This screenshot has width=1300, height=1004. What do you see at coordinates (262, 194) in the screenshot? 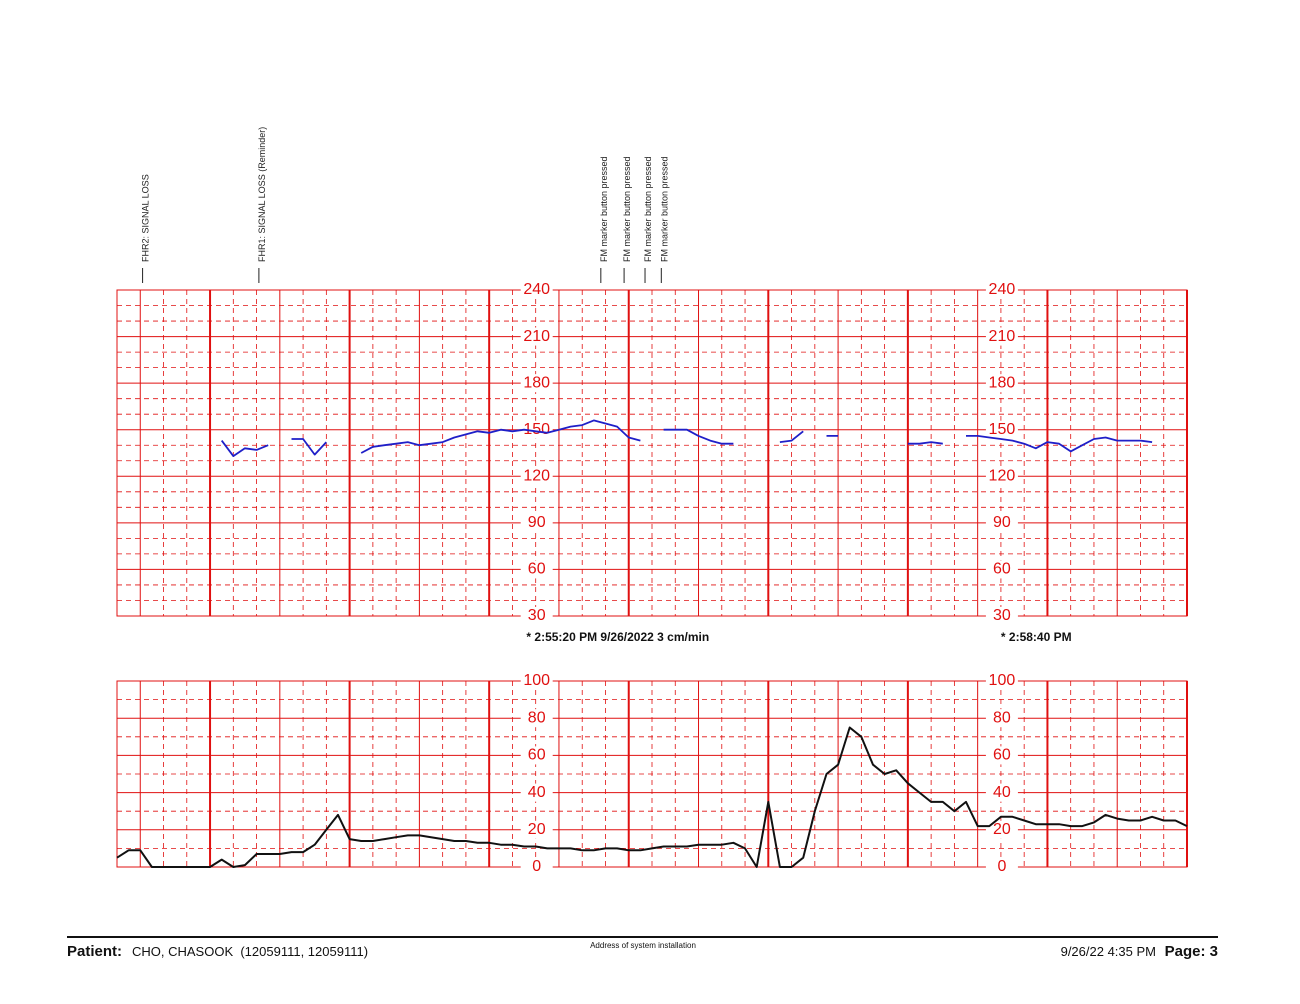
I see `annotation: FHR1: SIGNAL LOSS (Reminder)` at bounding box center [262, 194].